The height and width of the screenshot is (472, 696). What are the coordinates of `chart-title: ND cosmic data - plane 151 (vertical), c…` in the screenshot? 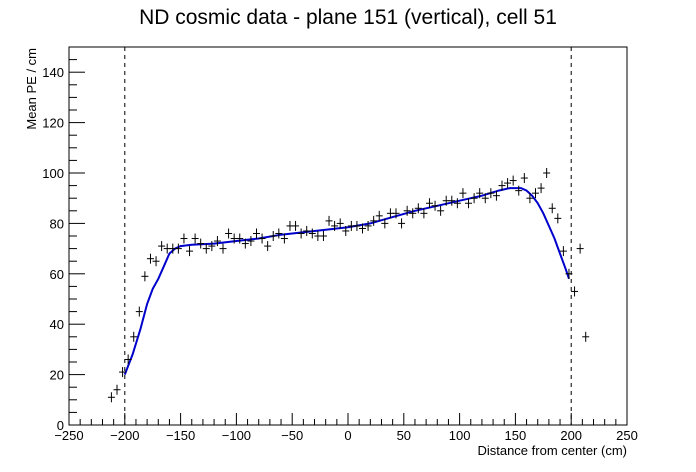 It's located at (348, 17).